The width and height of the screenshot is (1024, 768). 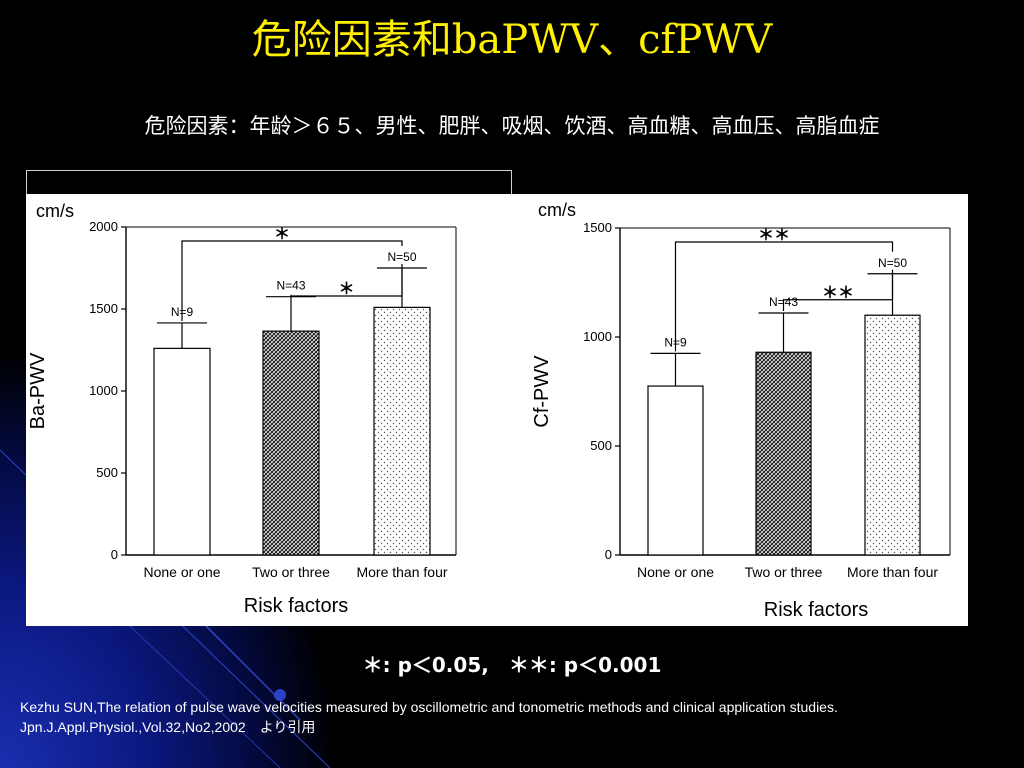 I want to click on chart1-y-tick-label: 500, so click(x=107, y=472).